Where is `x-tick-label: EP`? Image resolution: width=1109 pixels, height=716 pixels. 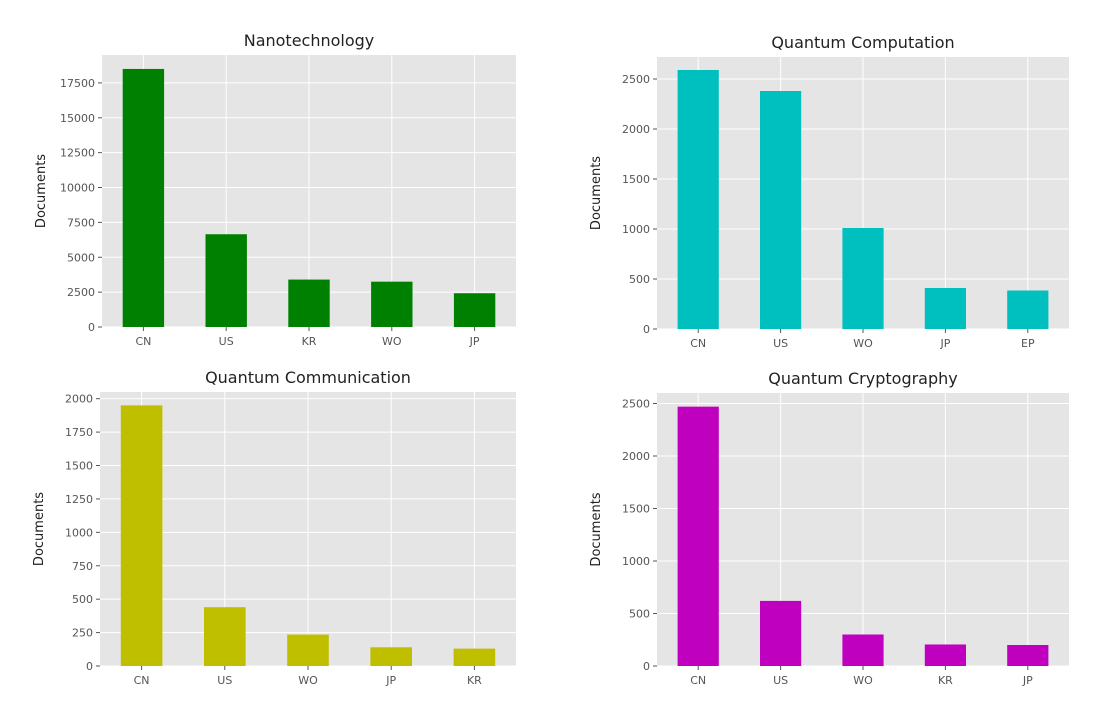 x-tick-label: EP is located at coordinates (1028, 343).